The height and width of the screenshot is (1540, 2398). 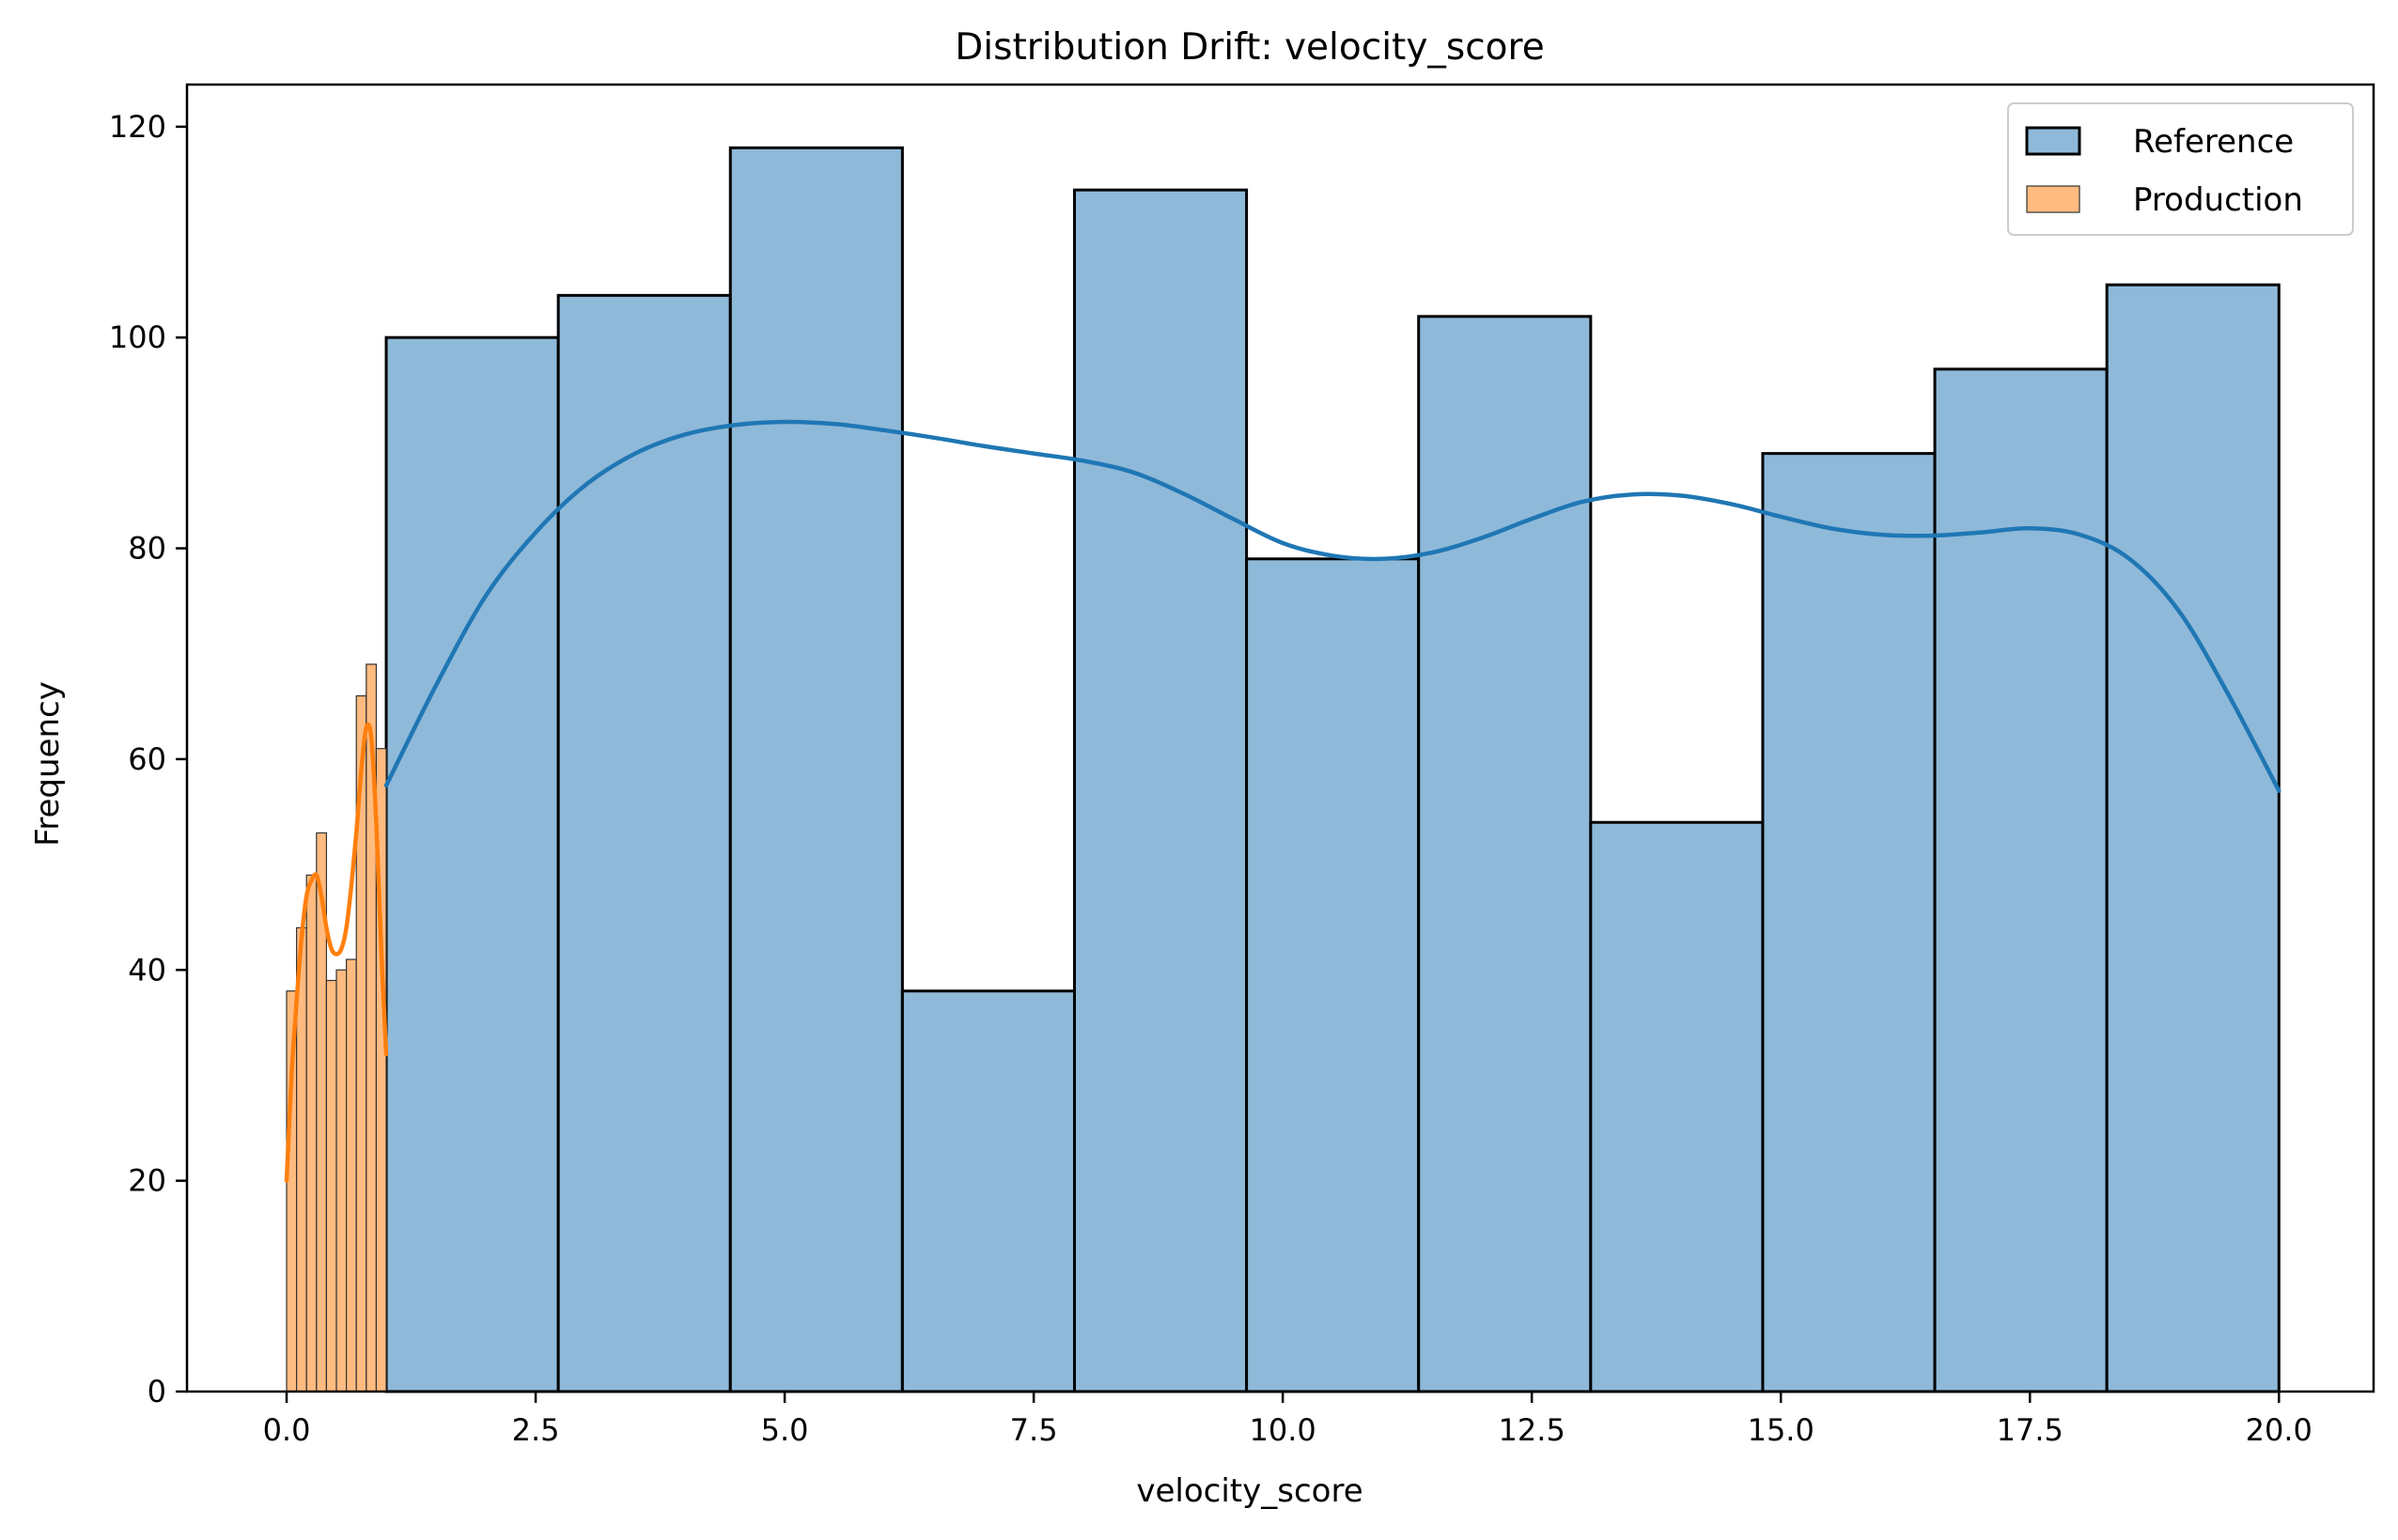 What do you see at coordinates (1532, 1430) in the screenshot?
I see `x-tick-label: 12.5` at bounding box center [1532, 1430].